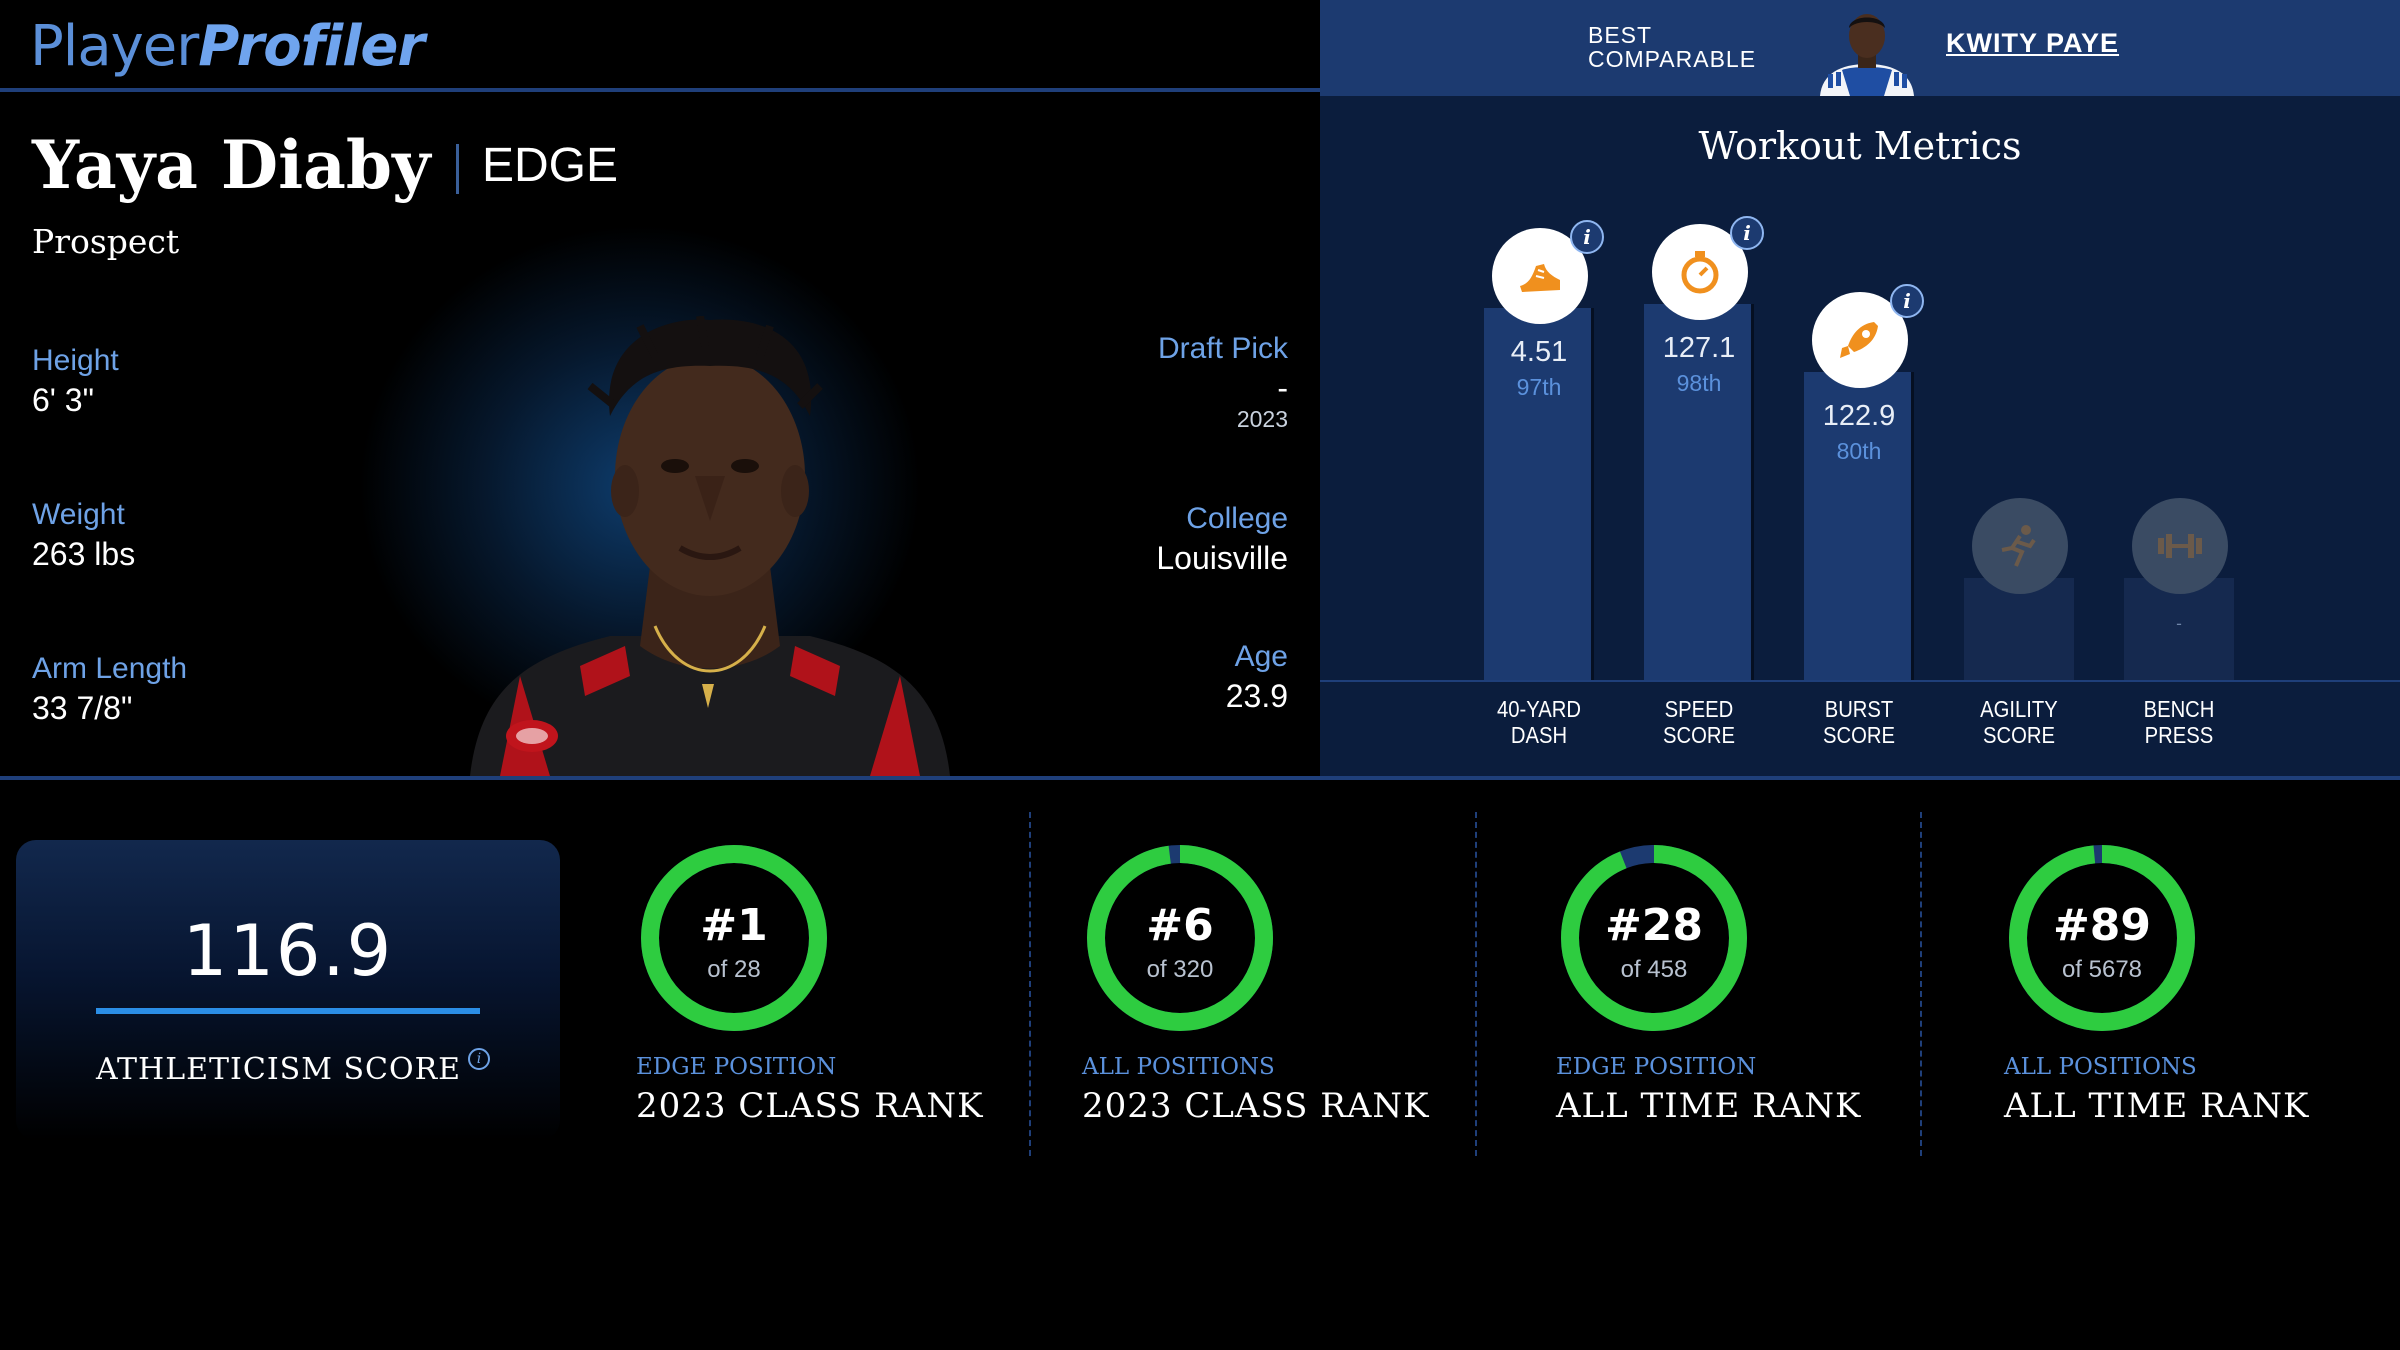  Describe the element at coordinates (1200, 778) in the screenshot. I see `section-divider` at that location.